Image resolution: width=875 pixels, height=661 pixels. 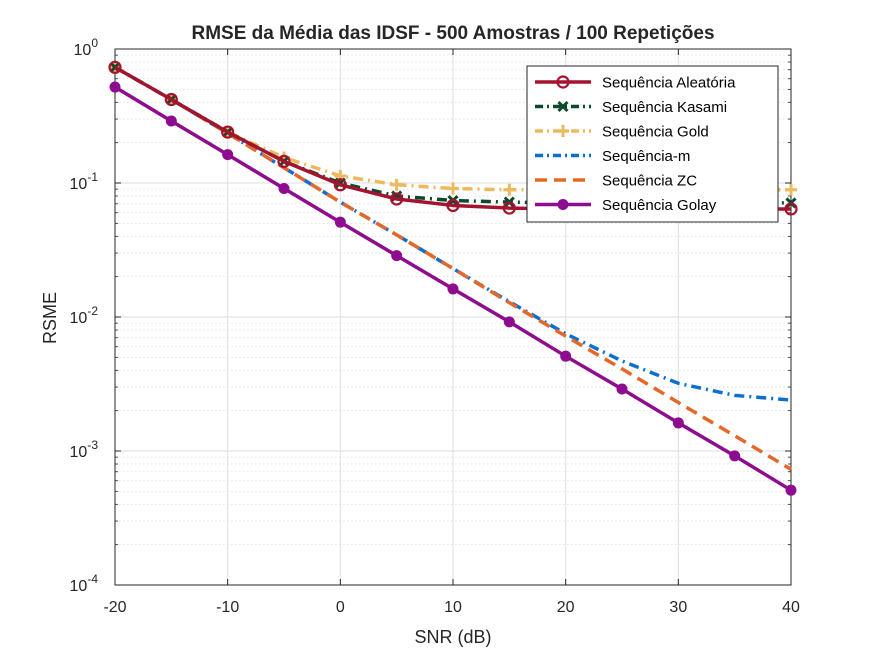 What do you see at coordinates (84, 315) in the screenshot?
I see `y-tick-label: 10⁻²` at bounding box center [84, 315].